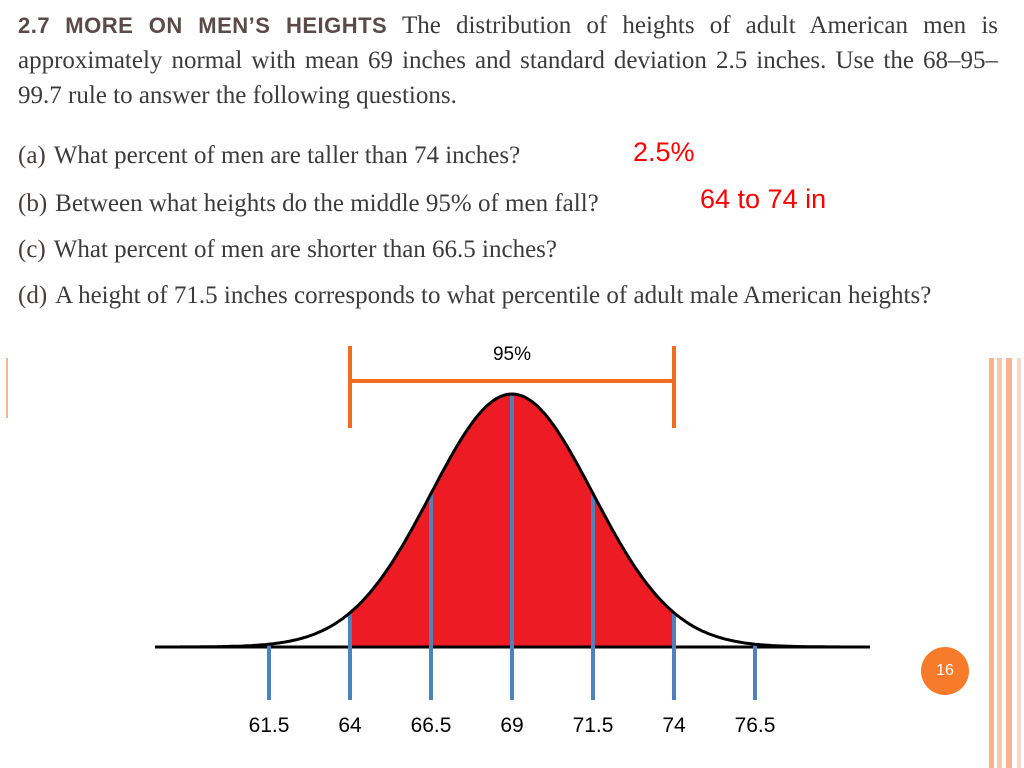 The image size is (1024, 768). I want to click on tick-labels: 61.5 64 66.5 69 71.5 74 76.5, so click(512, 725).